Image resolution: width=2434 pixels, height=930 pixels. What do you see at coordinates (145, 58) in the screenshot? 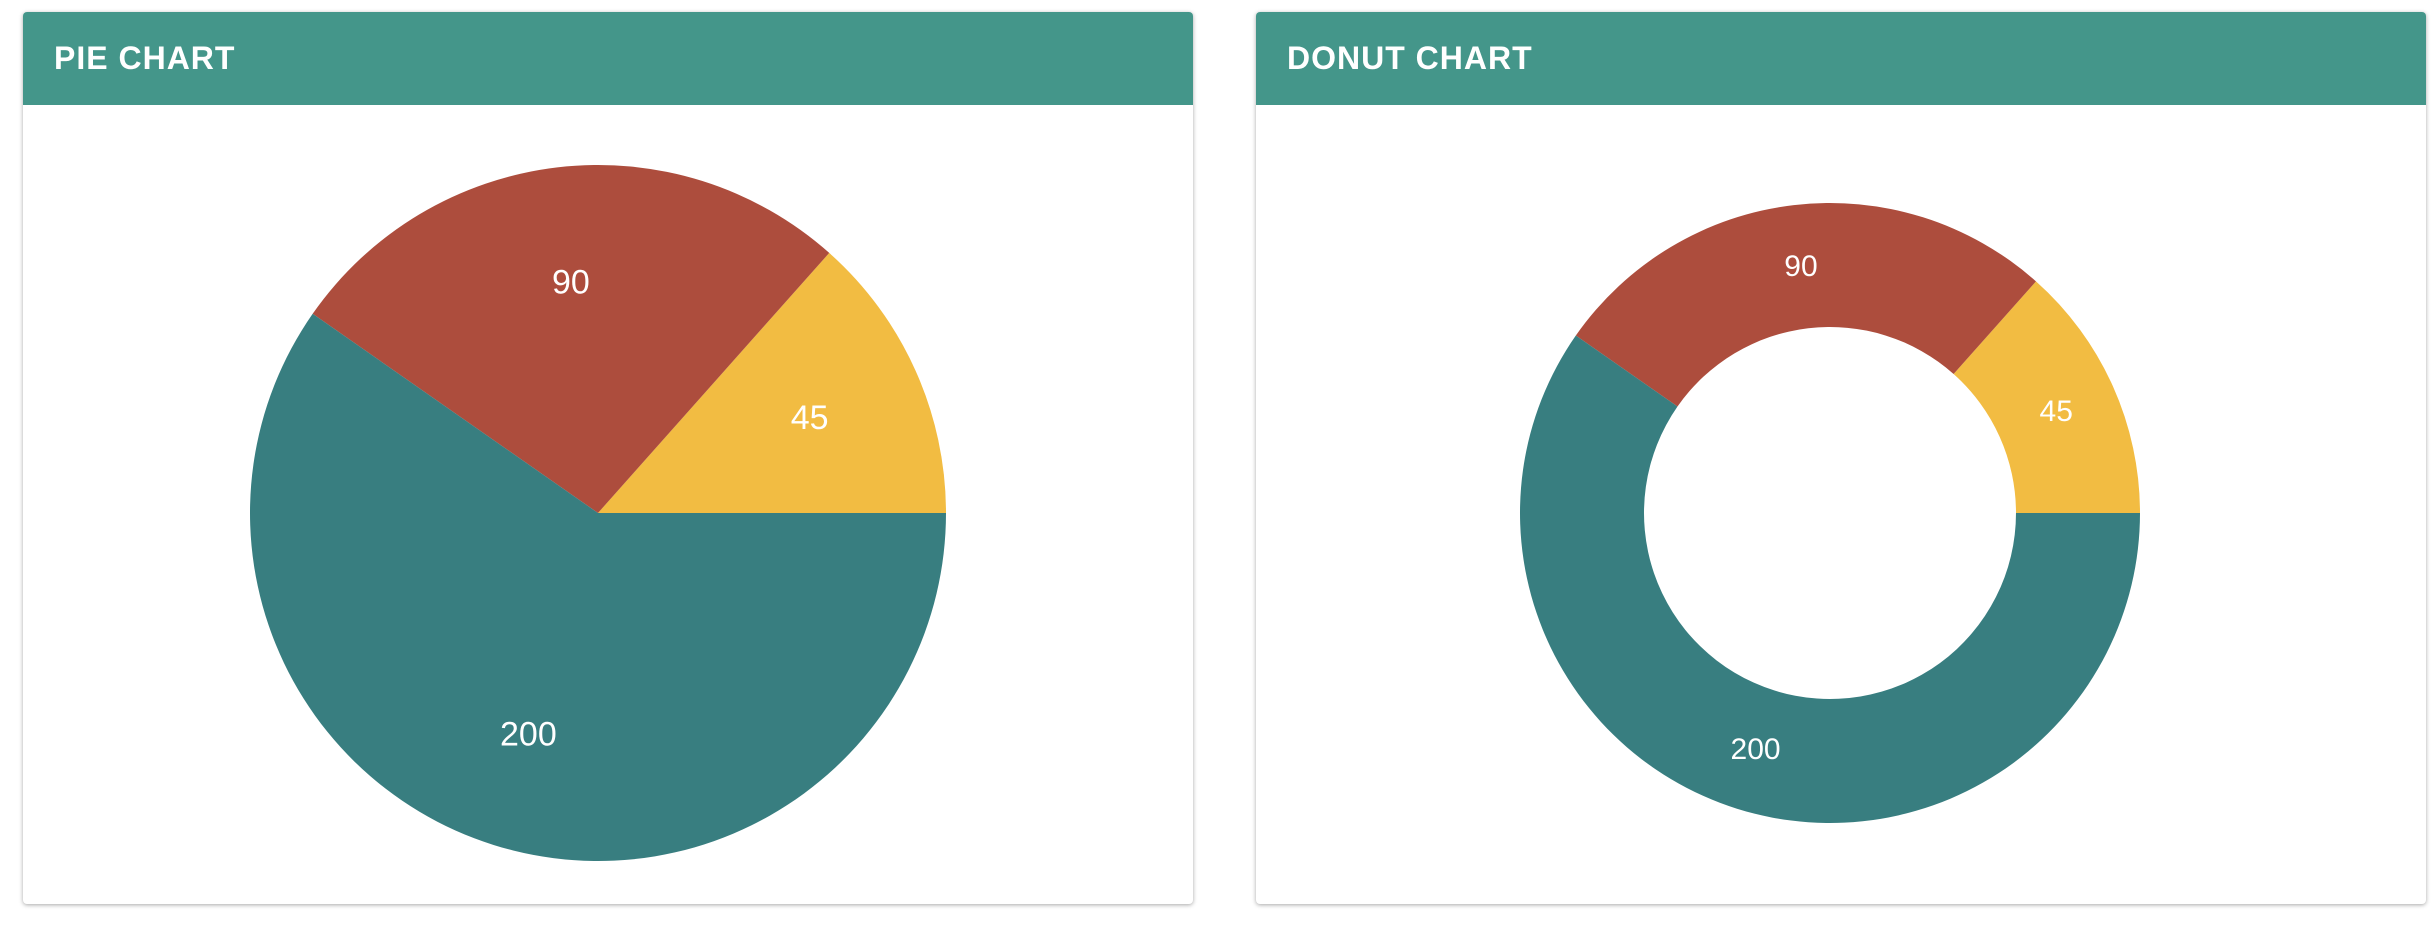
I see `pie-chart-title: PIE CHART` at bounding box center [145, 58].